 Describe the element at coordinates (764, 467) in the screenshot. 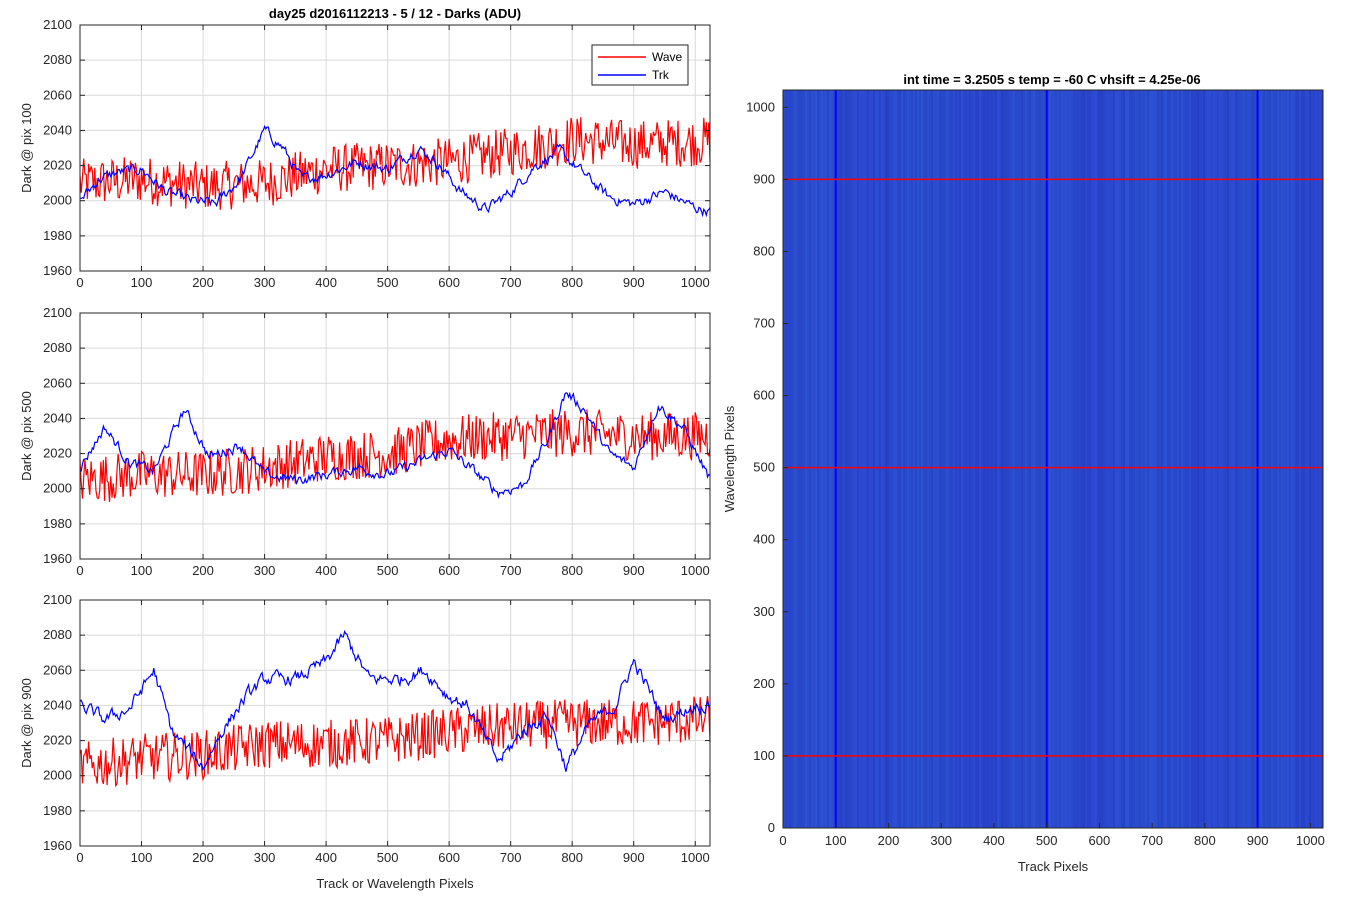

I see `heatmap-y-tick-label: 500` at that location.